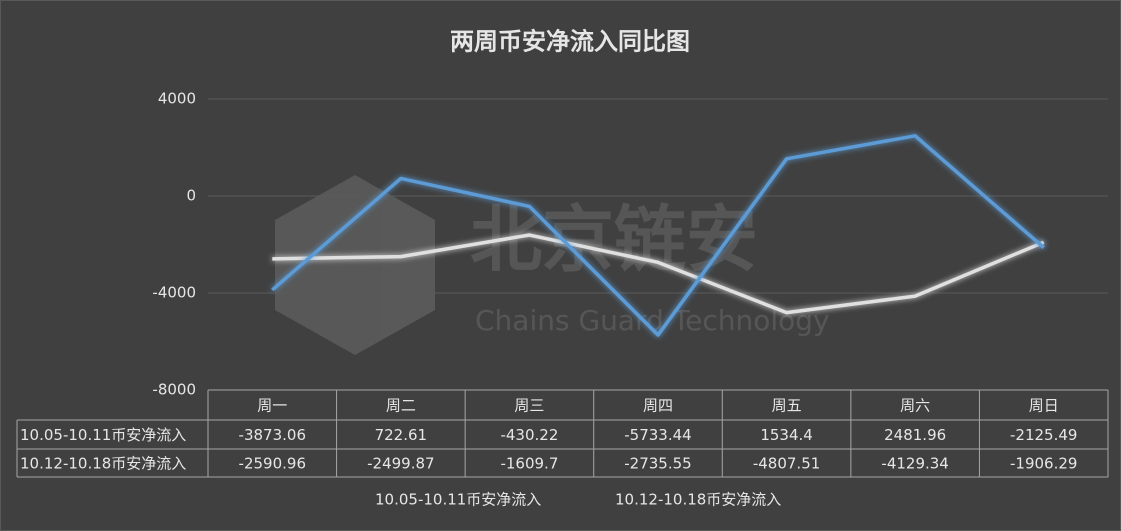 The height and width of the screenshot is (531, 1121). I want to click on y-tick-label: 4000, so click(177, 99).